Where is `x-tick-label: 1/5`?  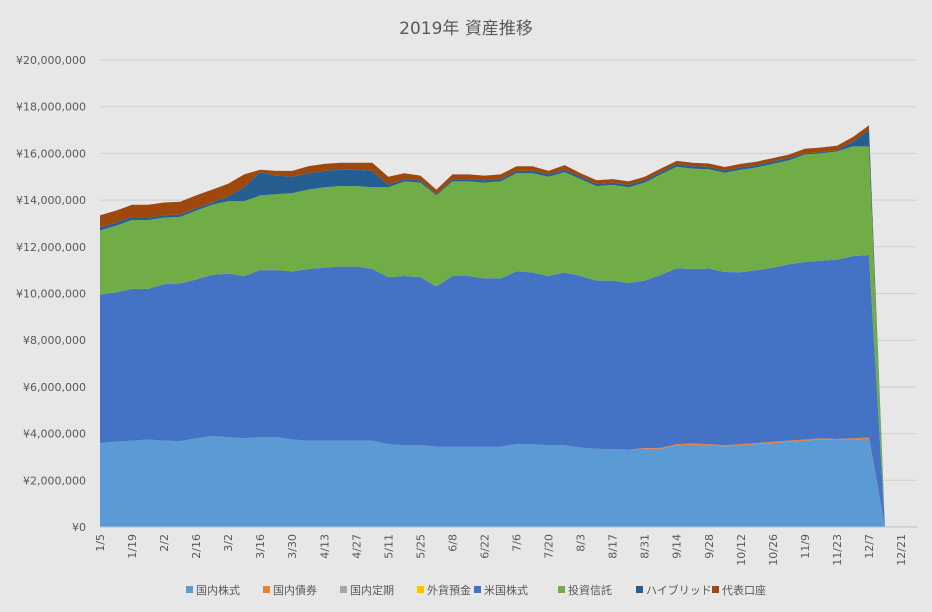
x-tick-label: 1/5 is located at coordinates (100, 543).